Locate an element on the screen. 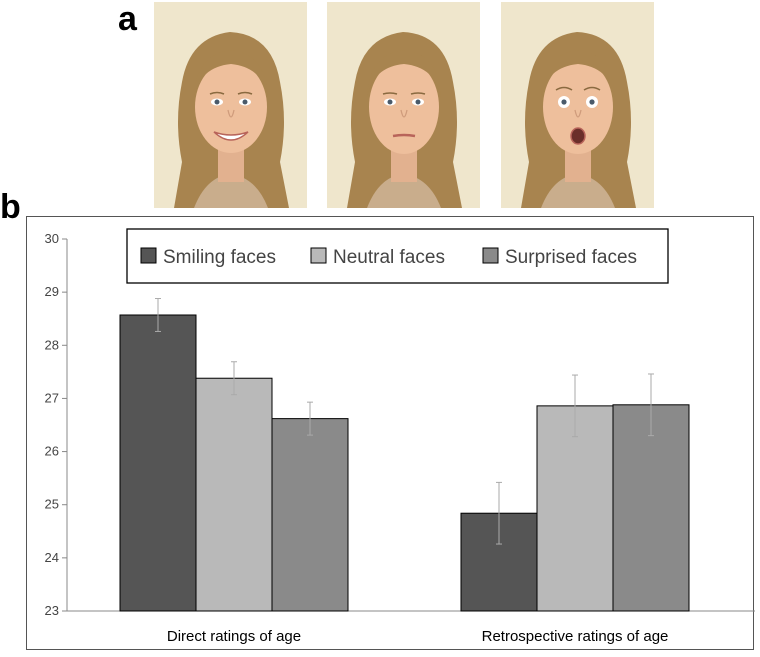  surprised-face-photo is located at coordinates (577, 105).